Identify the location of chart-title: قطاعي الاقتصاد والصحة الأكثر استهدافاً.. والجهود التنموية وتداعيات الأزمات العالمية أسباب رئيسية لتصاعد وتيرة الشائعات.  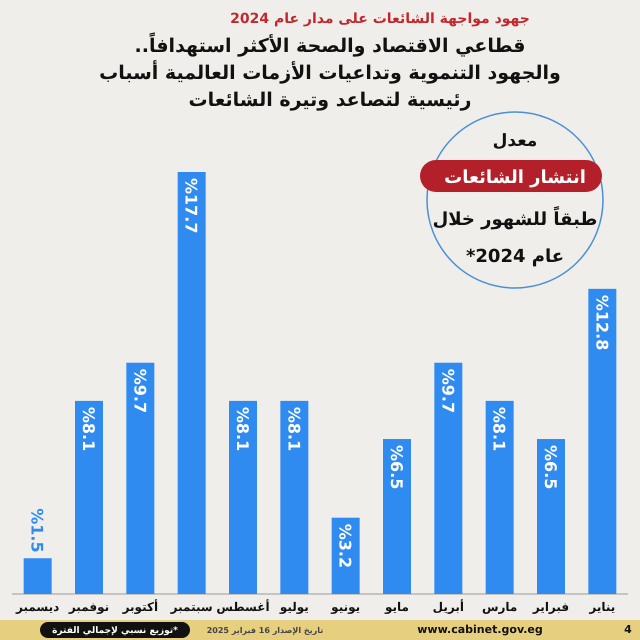
(330, 71).